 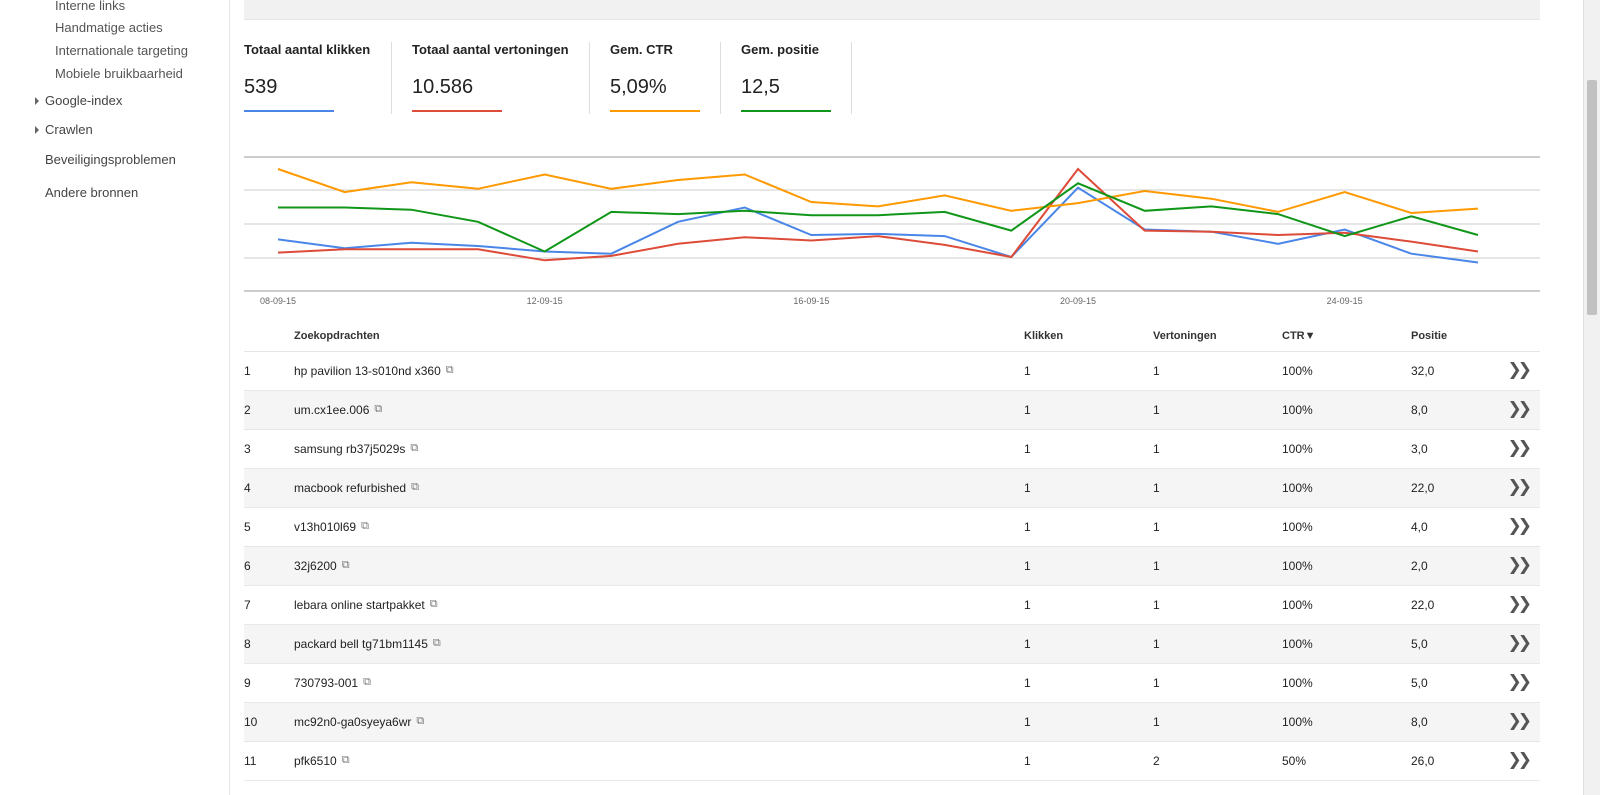 What do you see at coordinates (109, 27) in the screenshot?
I see `sidebar-item-handmatige-acties: Handmatige acties` at bounding box center [109, 27].